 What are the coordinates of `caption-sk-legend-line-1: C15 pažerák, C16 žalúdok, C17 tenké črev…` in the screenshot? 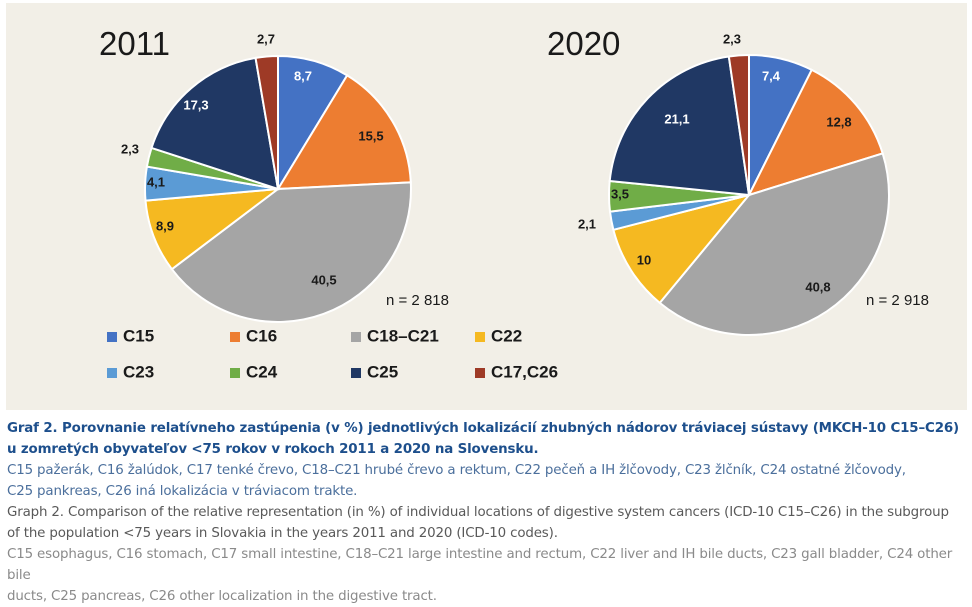 It's located at (456, 470).